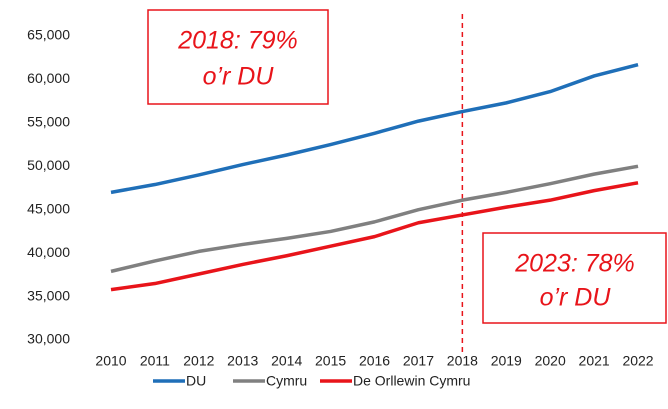  What do you see at coordinates (155, 361) in the screenshot?
I see `x-tick-label: 2011` at bounding box center [155, 361].